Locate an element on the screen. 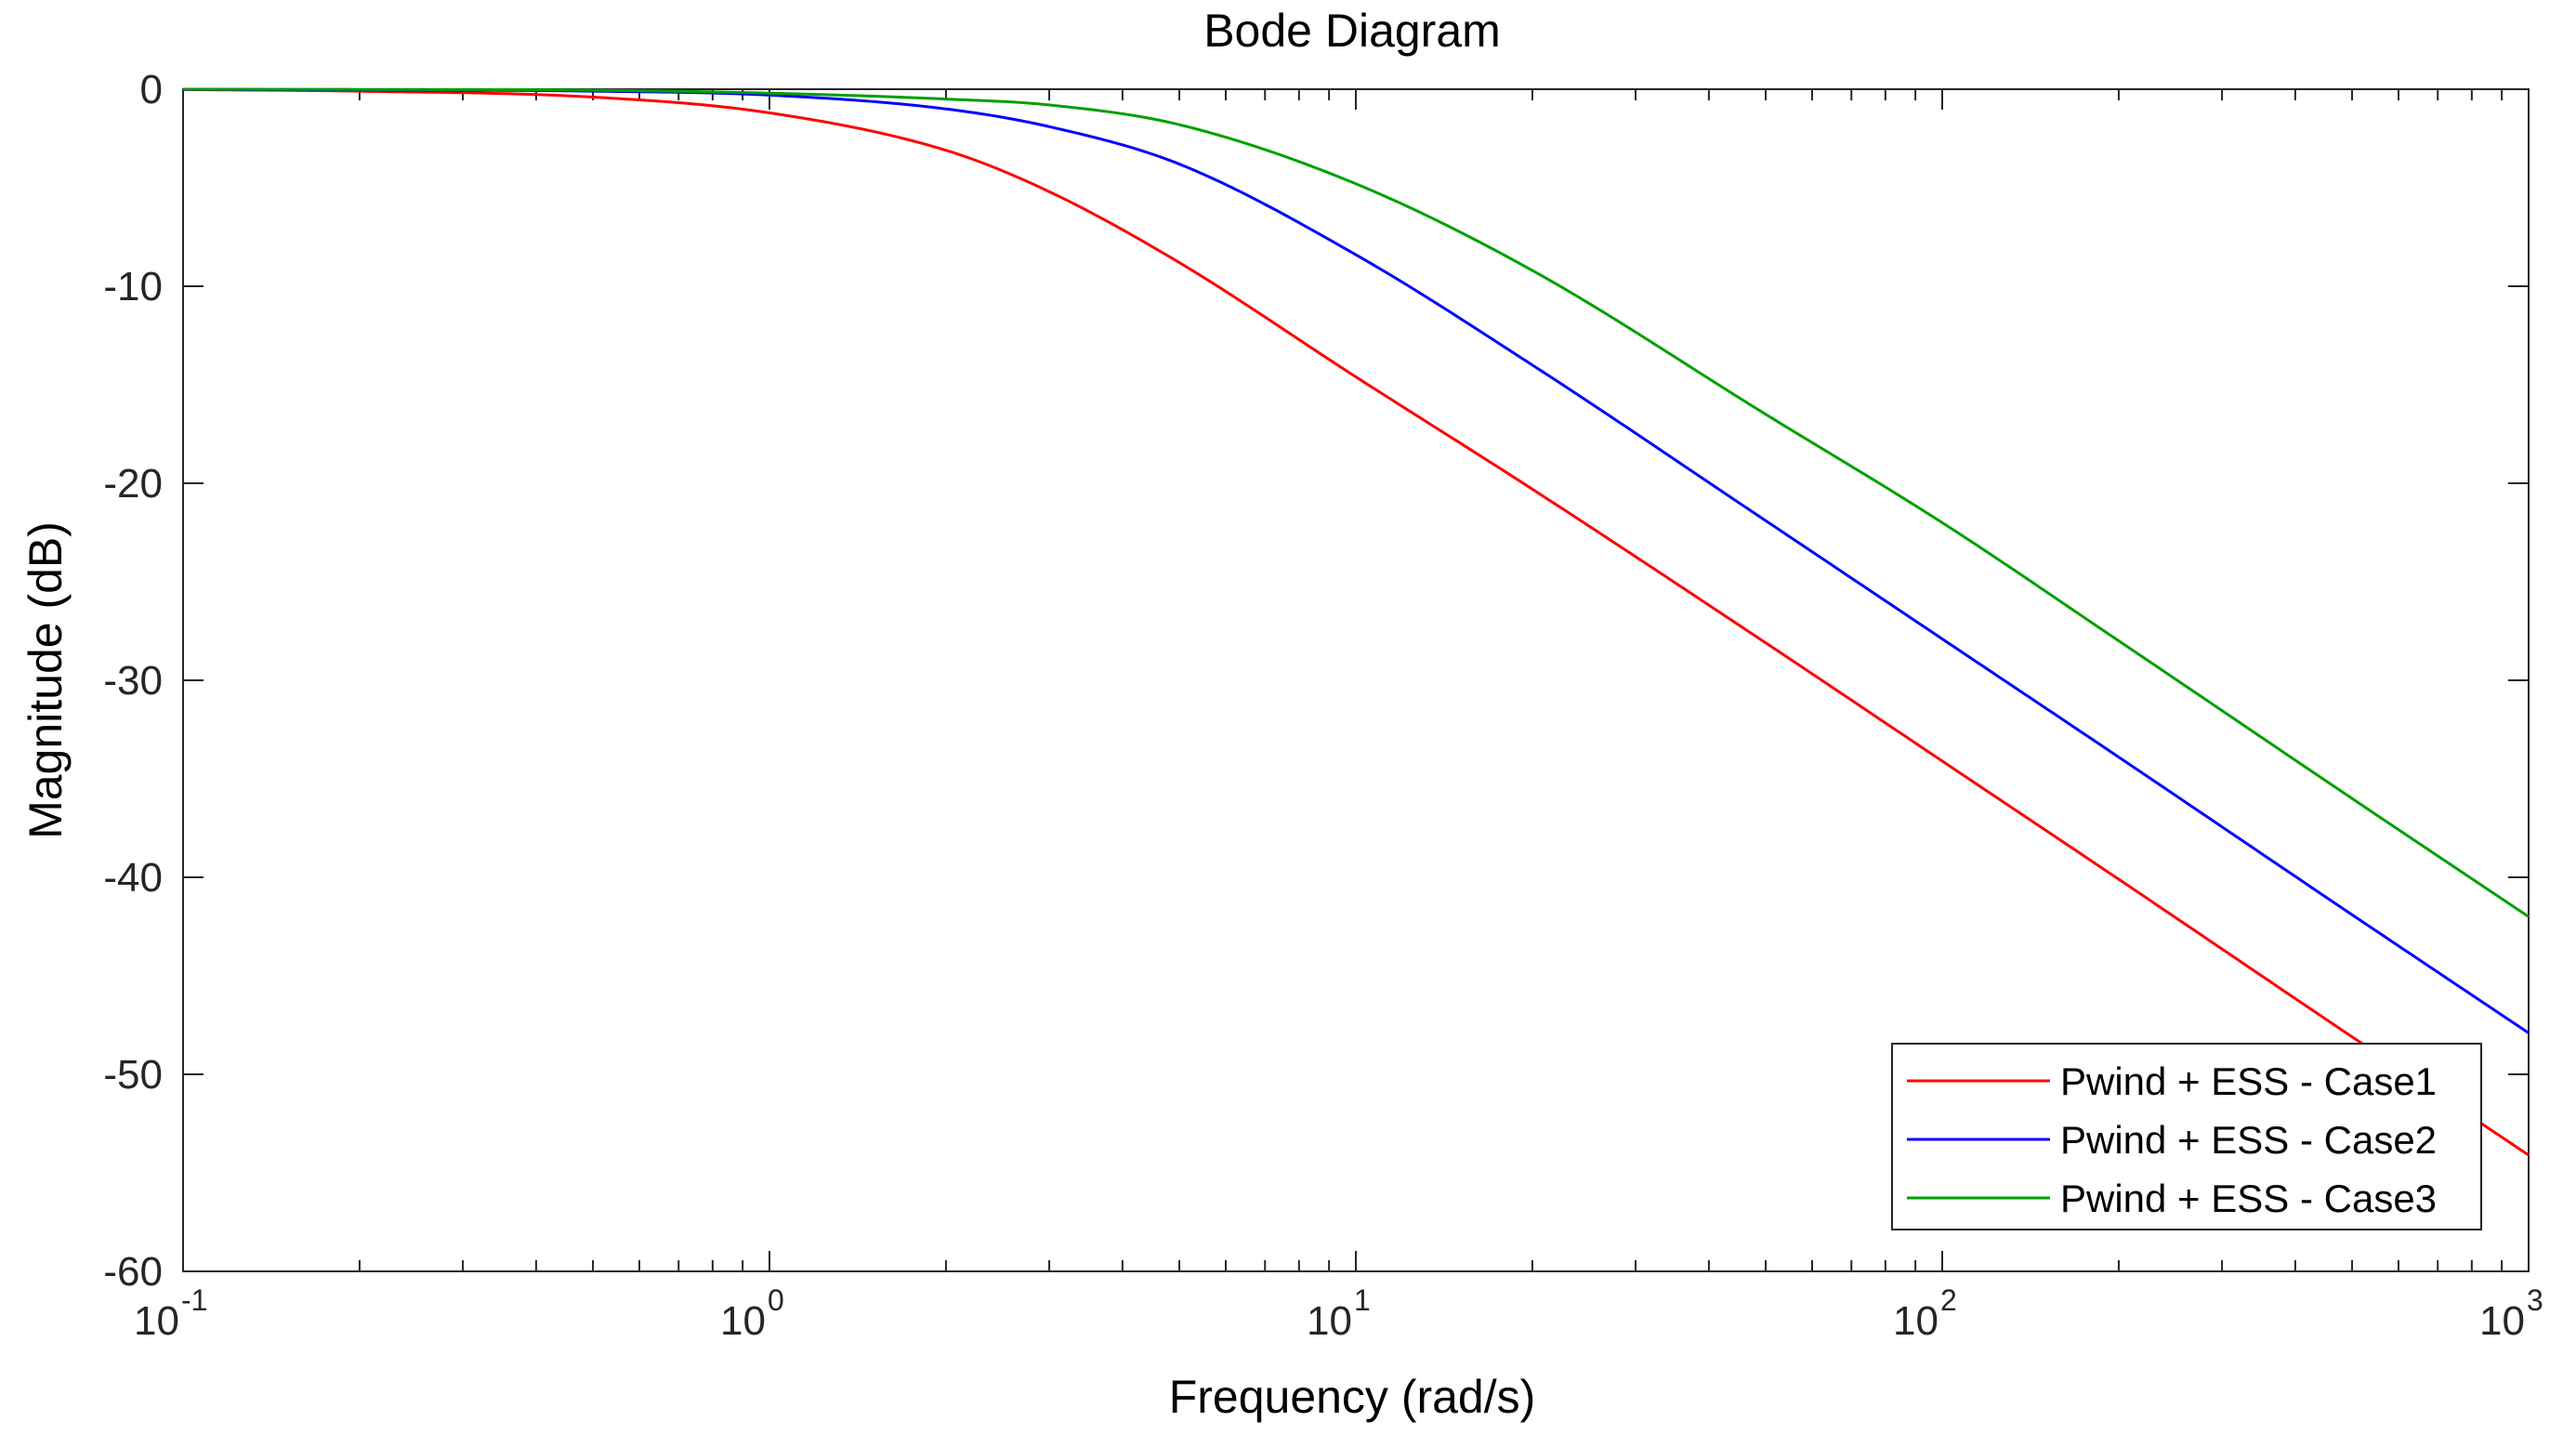 Image resolution: width=2576 pixels, height=1447 pixels. y-tick-label: -60 is located at coordinates (133, 1272).